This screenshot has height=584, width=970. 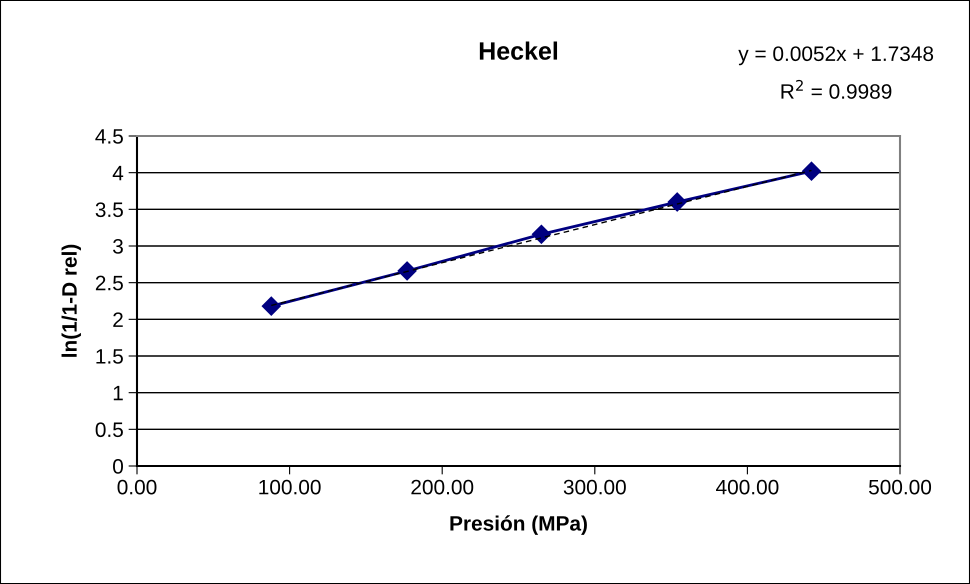 What do you see at coordinates (518, 525) in the screenshot?
I see `x-axis-title: Presión (MPa)` at bounding box center [518, 525].